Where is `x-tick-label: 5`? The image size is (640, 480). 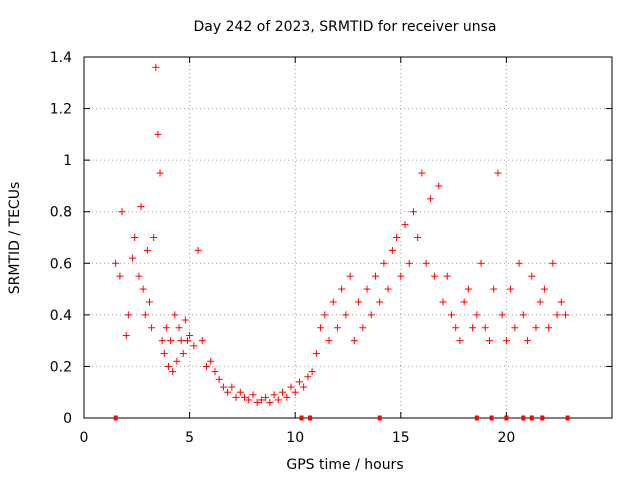
x-tick-label: 5 is located at coordinates (189, 438).